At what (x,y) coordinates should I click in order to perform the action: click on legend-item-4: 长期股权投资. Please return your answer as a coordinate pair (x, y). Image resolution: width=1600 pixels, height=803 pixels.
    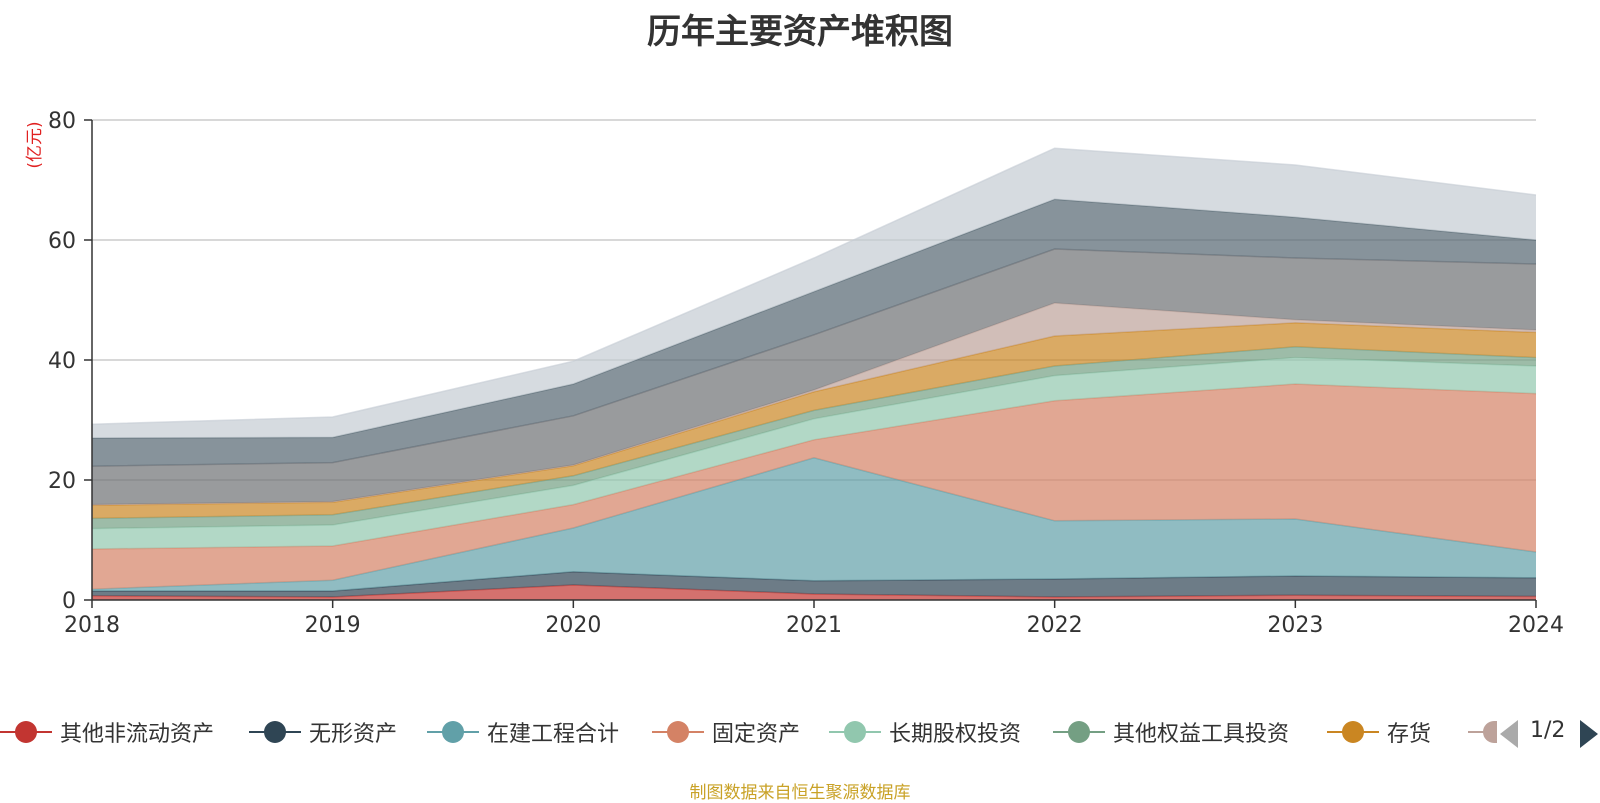
    Looking at the image, I should click on (925, 732).